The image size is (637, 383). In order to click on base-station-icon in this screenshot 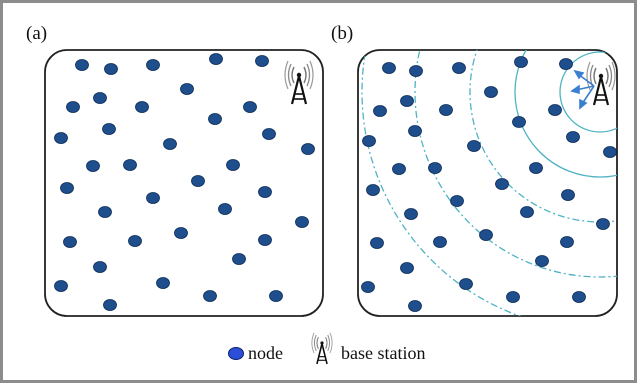, I will do `click(322, 348)`.